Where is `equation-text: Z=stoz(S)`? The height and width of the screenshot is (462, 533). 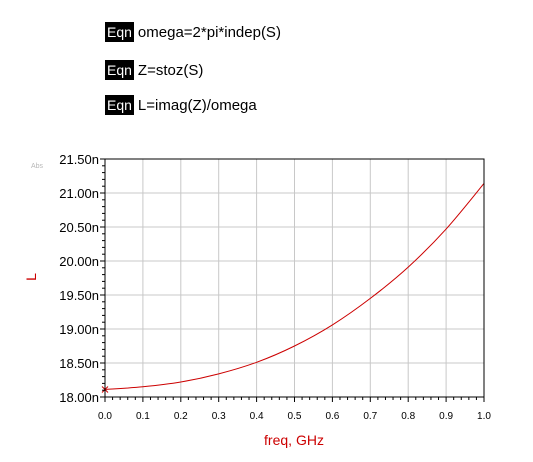 equation-text: Z=stoz(S) is located at coordinates (170, 70).